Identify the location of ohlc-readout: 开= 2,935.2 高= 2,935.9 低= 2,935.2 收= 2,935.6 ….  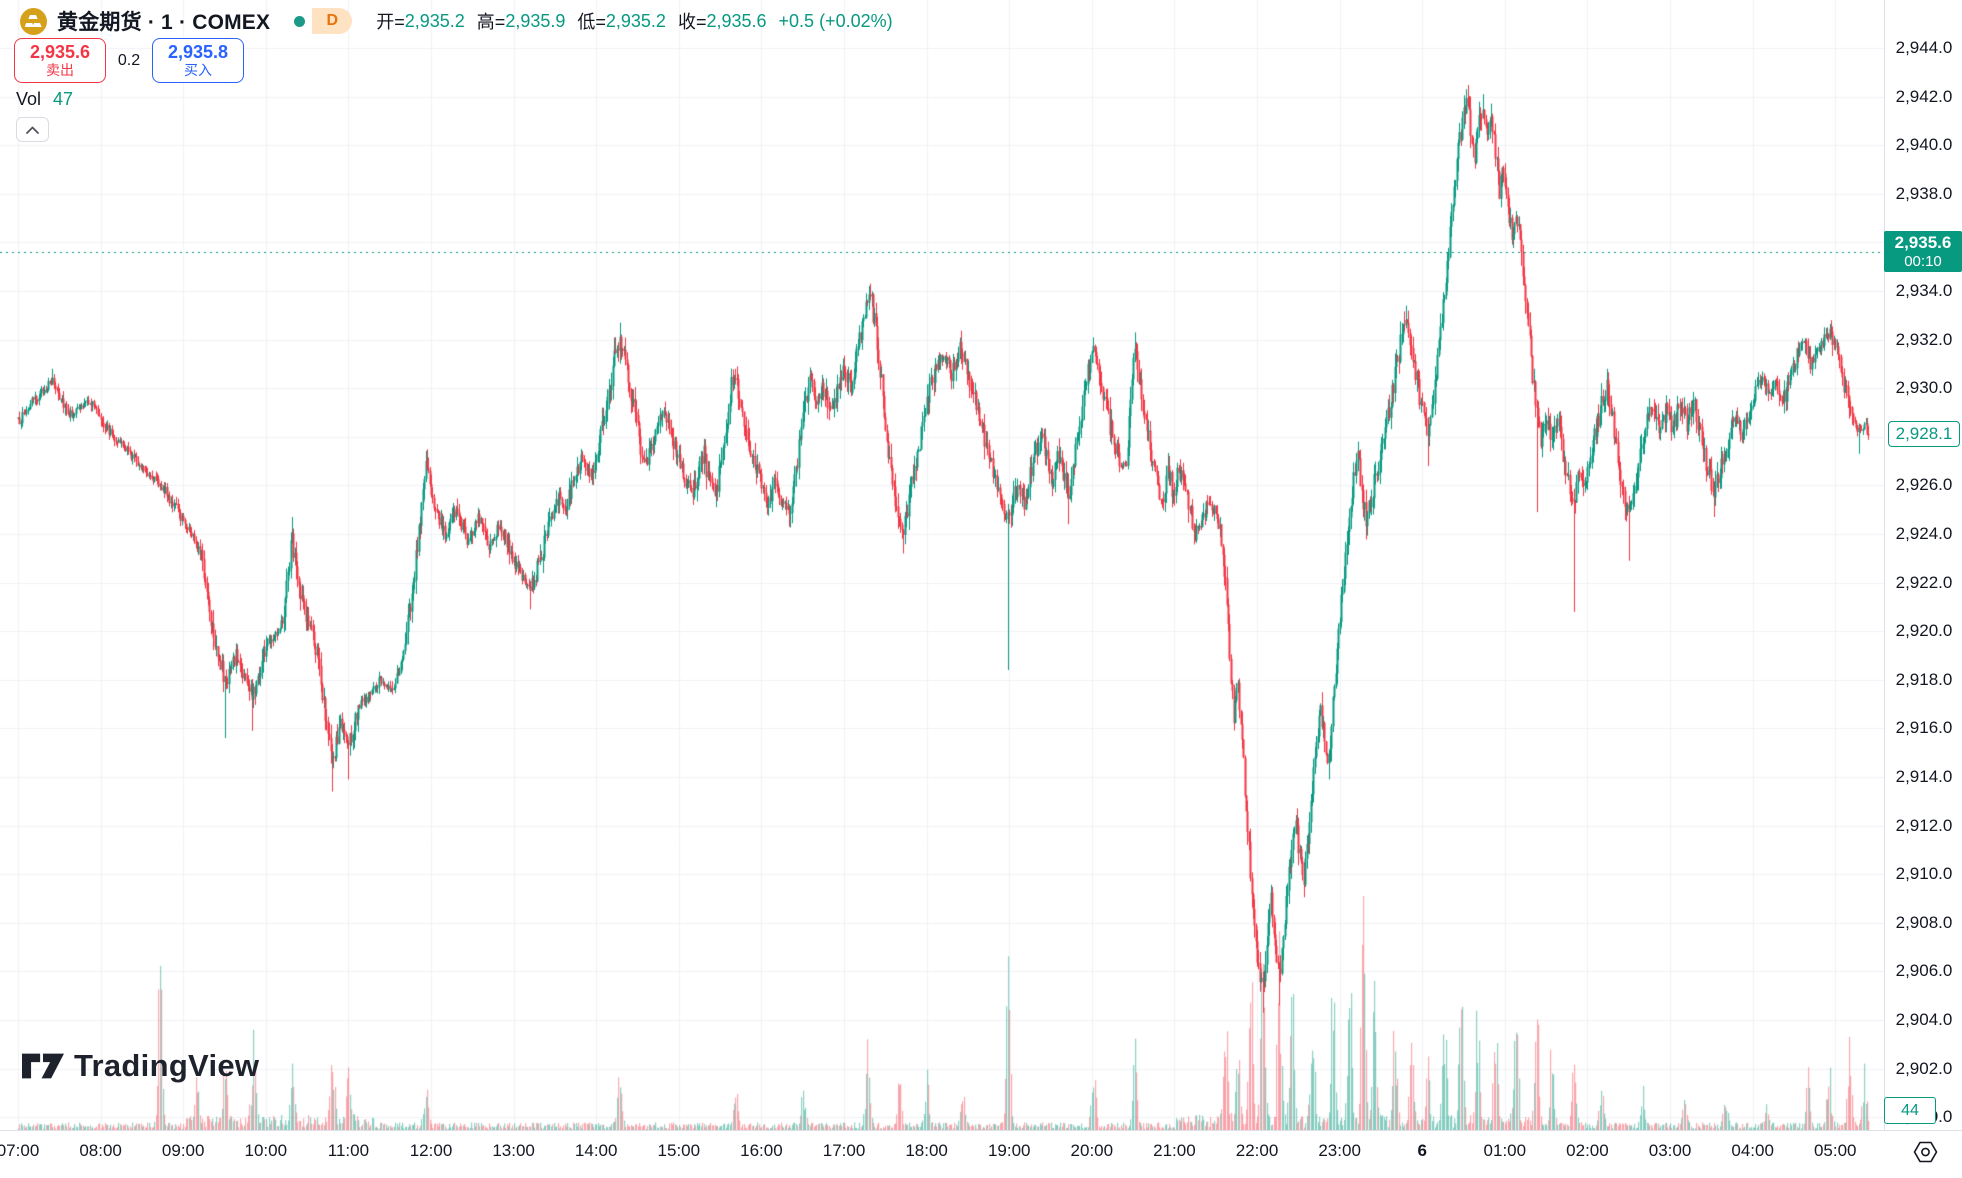
(634, 21).